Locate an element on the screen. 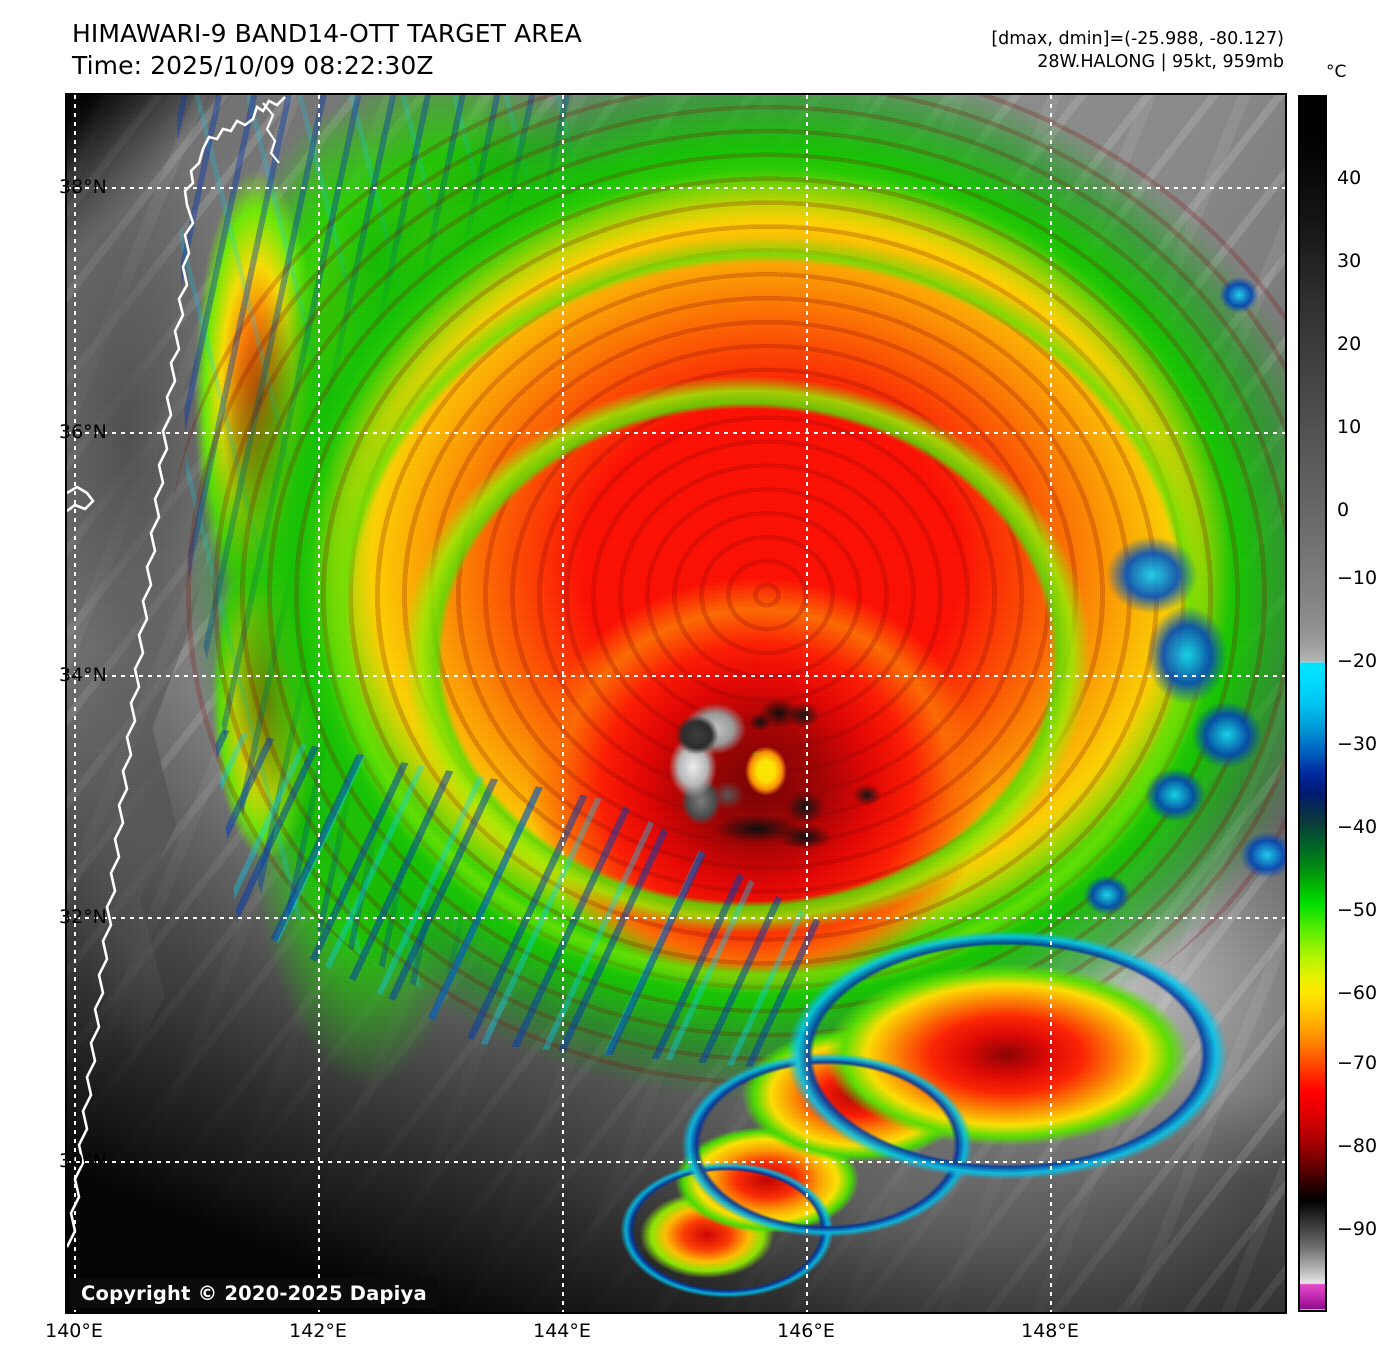  colorbar-tick-6: −20 is located at coordinates (1357, 661).